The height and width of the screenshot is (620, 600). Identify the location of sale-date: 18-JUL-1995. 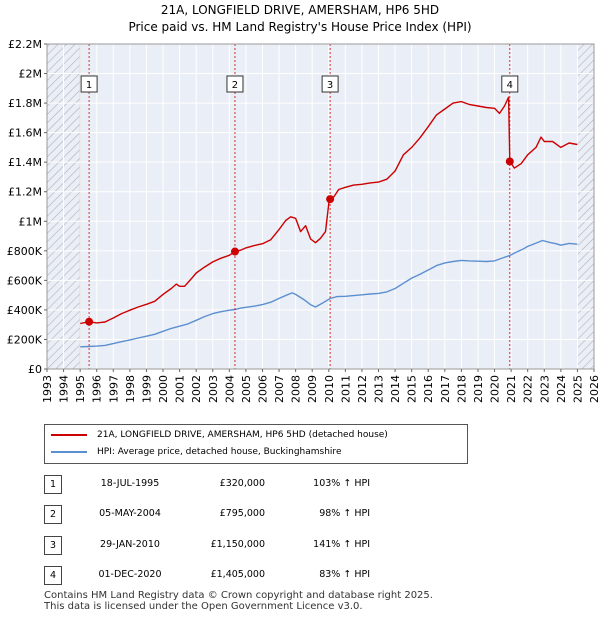
(130, 483).